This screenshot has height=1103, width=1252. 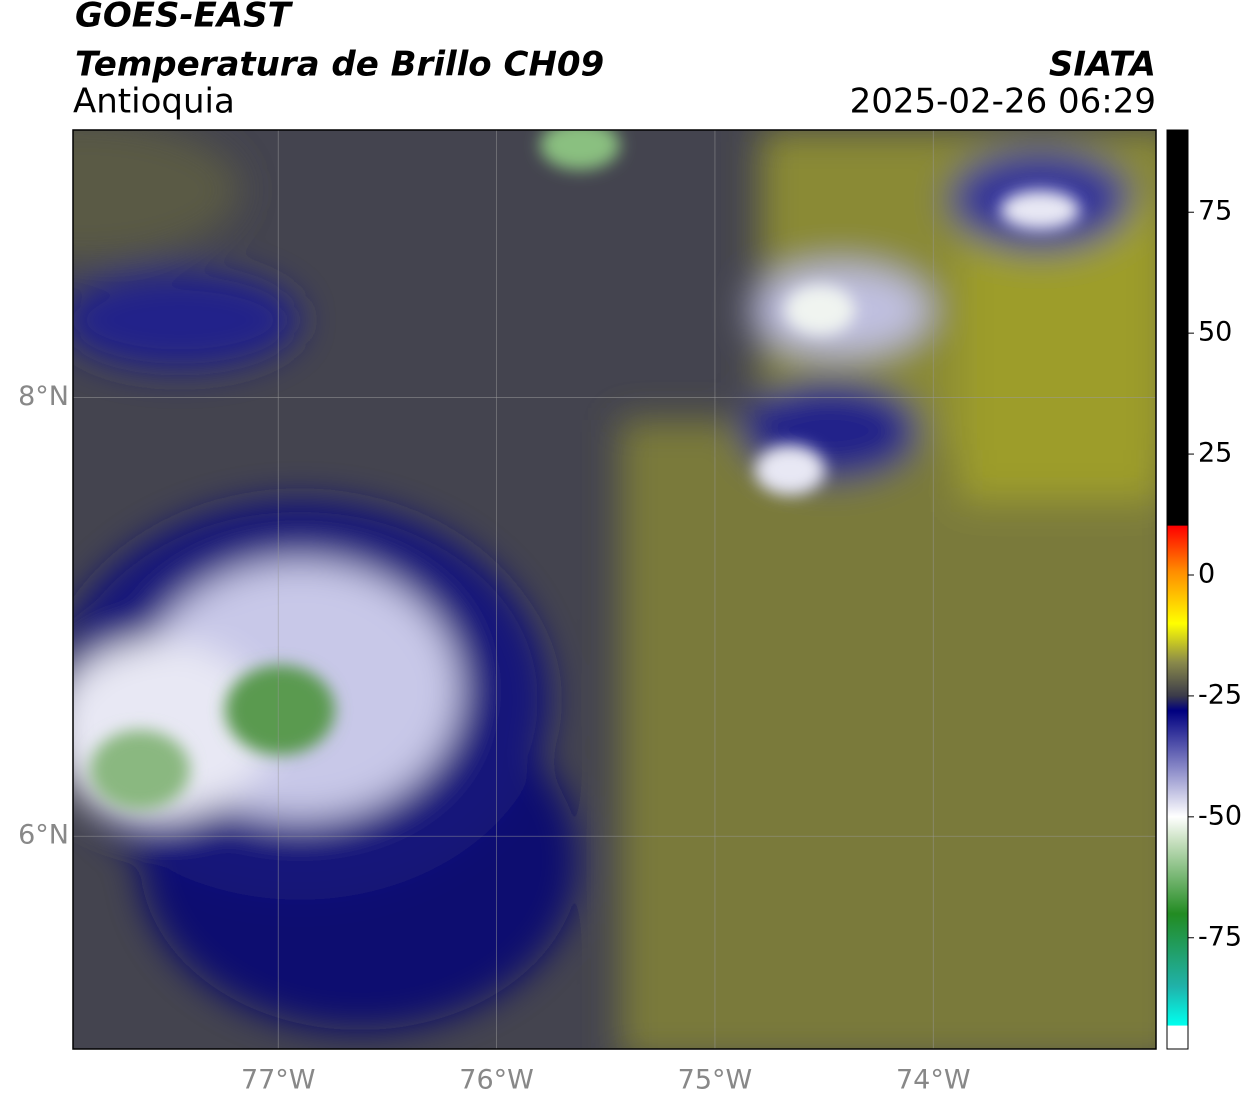 What do you see at coordinates (496, 1080) in the screenshot?
I see `lon-tick-label: 76°W` at bounding box center [496, 1080].